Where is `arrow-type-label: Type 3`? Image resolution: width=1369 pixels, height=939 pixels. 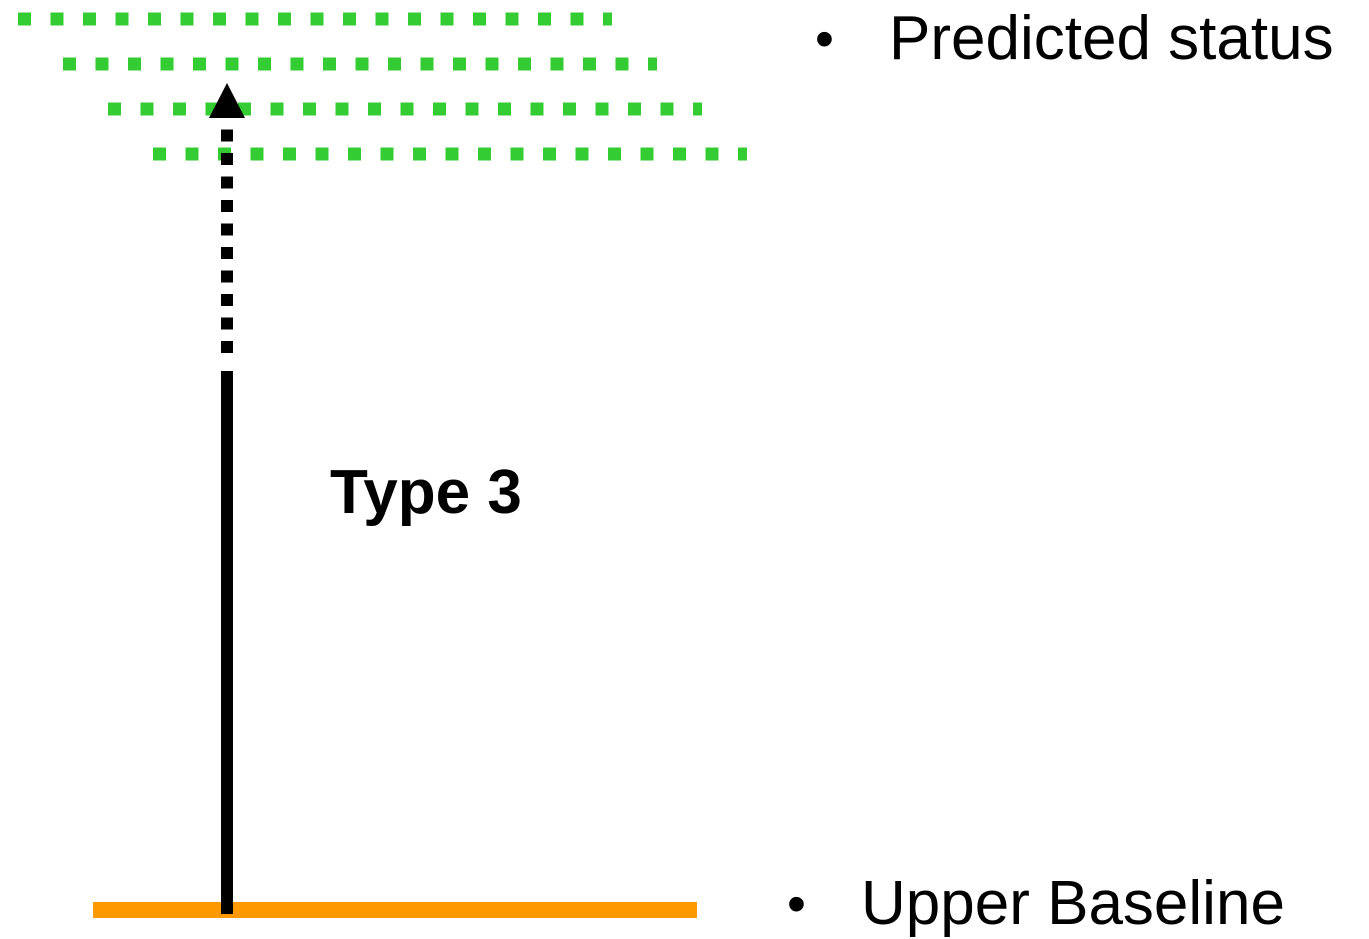 arrow-type-label: Type 3 is located at coordinates (426, 492).